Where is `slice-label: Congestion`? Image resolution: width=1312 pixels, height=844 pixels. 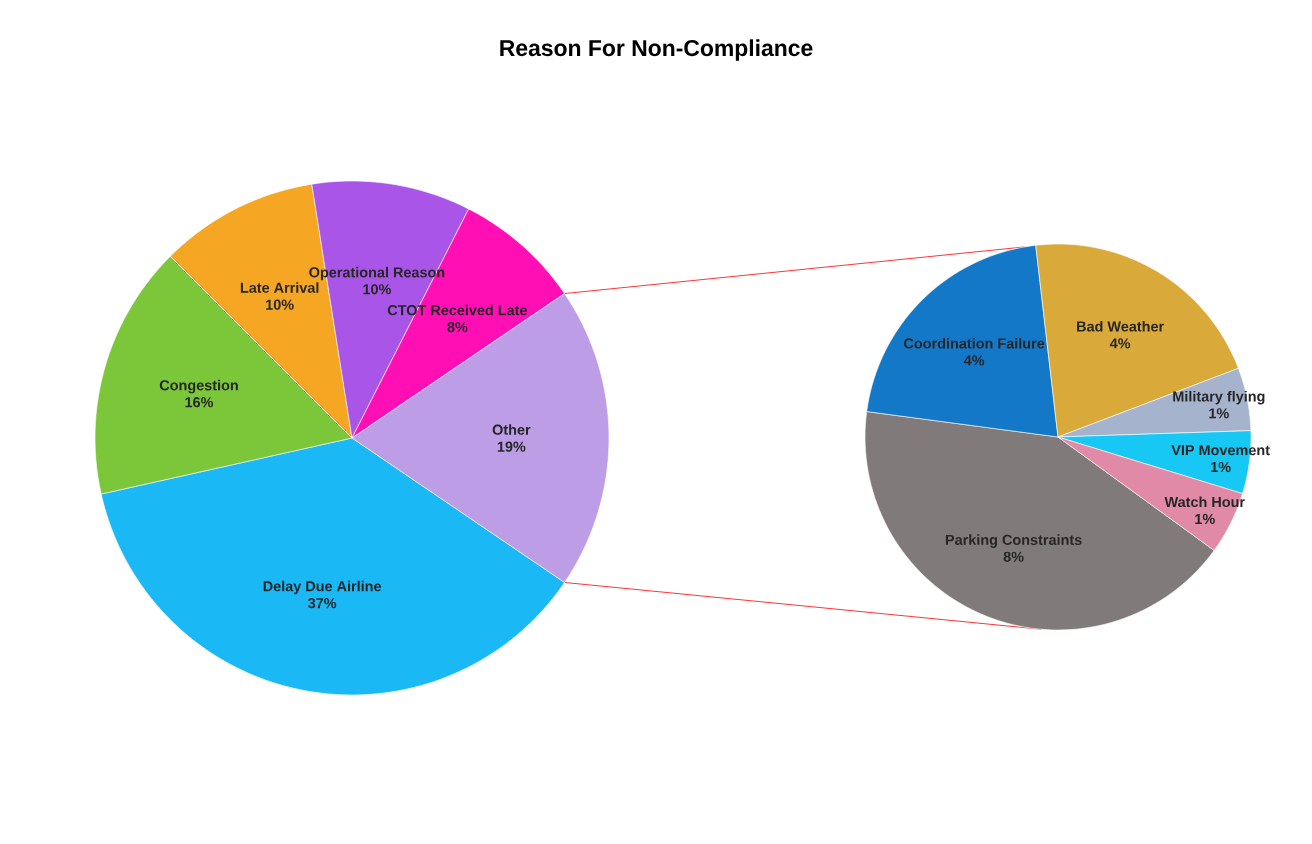
slice-label: Congestion is located at coordinates (198, 386).